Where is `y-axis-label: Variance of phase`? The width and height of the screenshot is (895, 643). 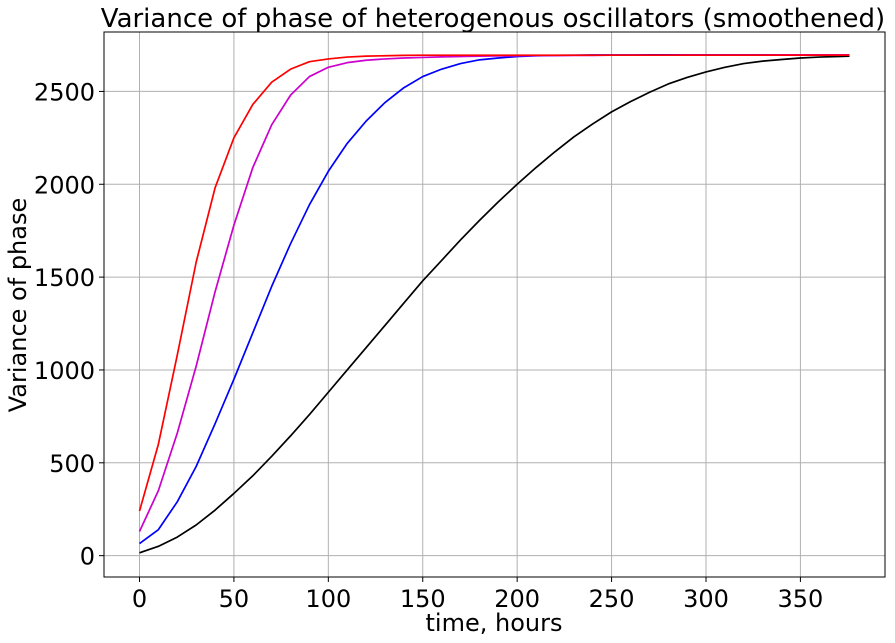
y-axis-label: Variance of phase is located at coordinates (18, 305).